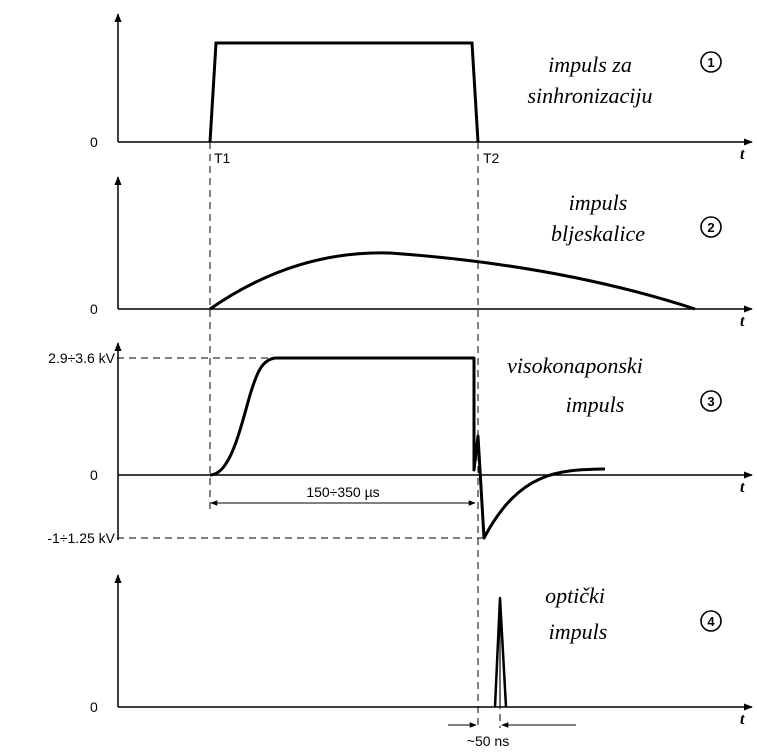  Describe the element at coordinates (407, 448) in the screenshot. I see `high-voltage-pulse-curve` at that location.